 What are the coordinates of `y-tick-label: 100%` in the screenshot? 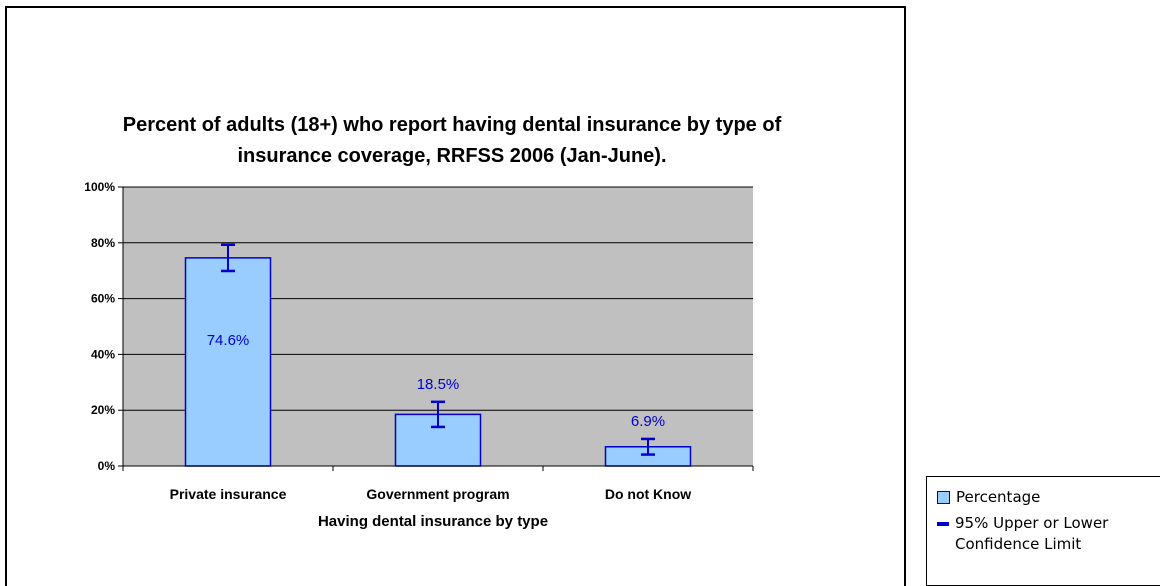 It's located at (99, 187).